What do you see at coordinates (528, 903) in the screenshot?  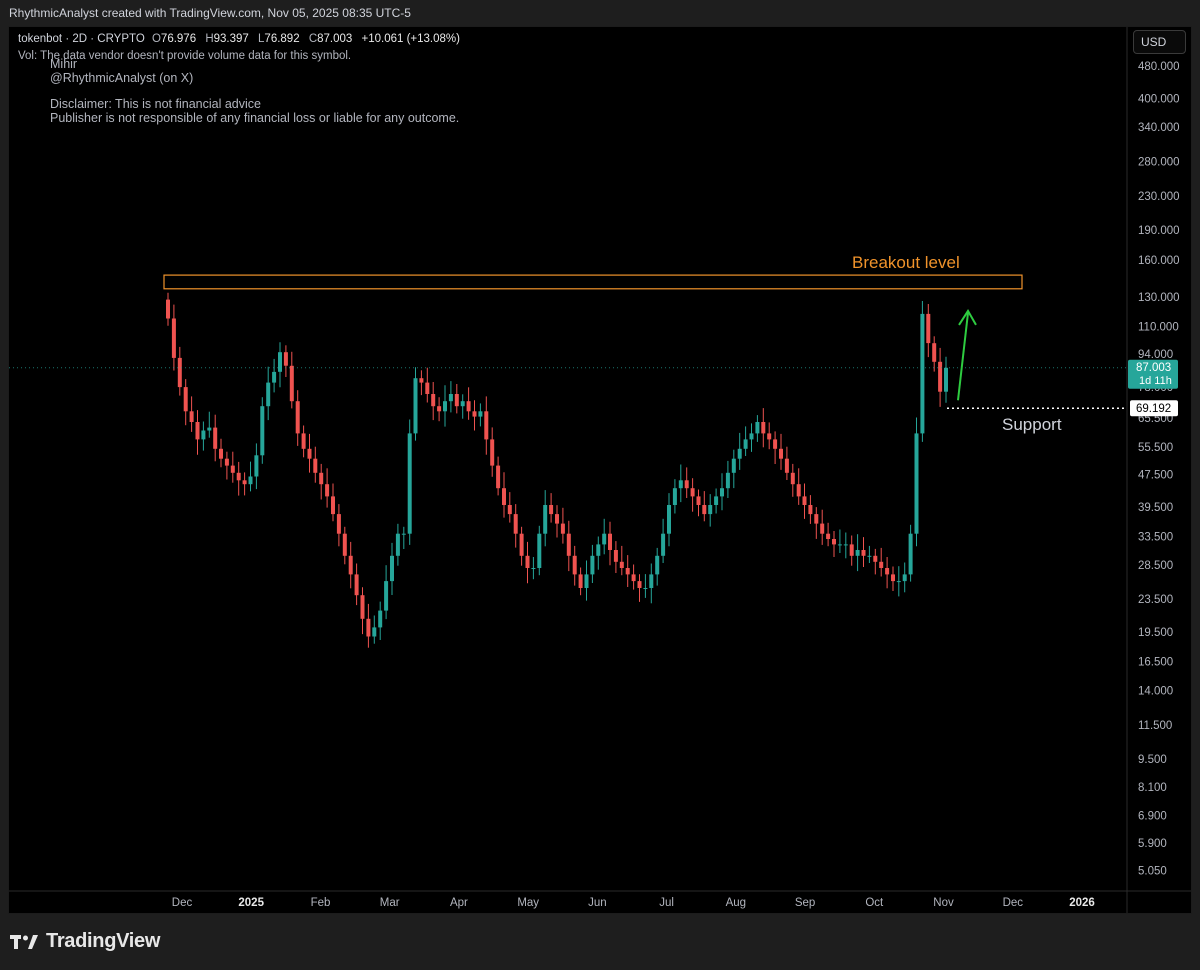 I see `x-tick-label: May` at bounding box center [528, 903].